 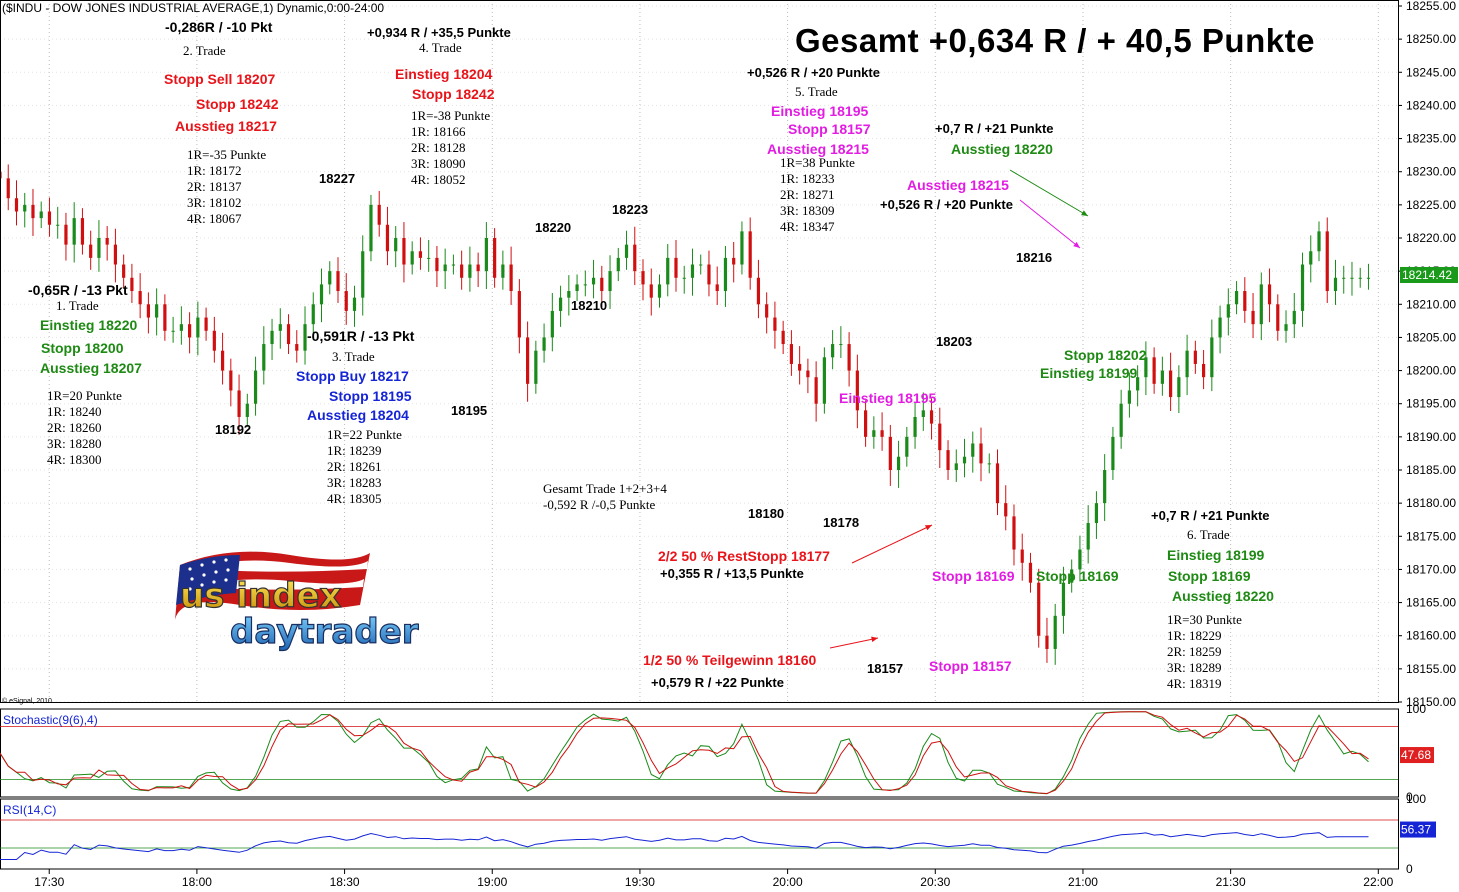 What do you see at coordinates (807, 178) in the screenshot?
I see `annotation-t5-r1: 1R: 18233` at bounding box center [807, 178].